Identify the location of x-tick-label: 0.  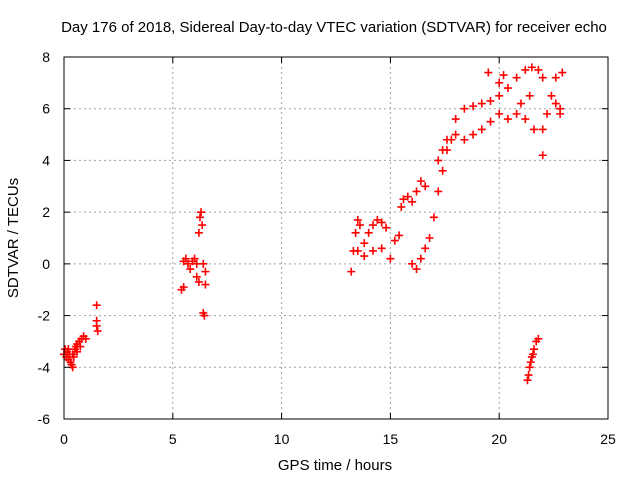
(64, 439).